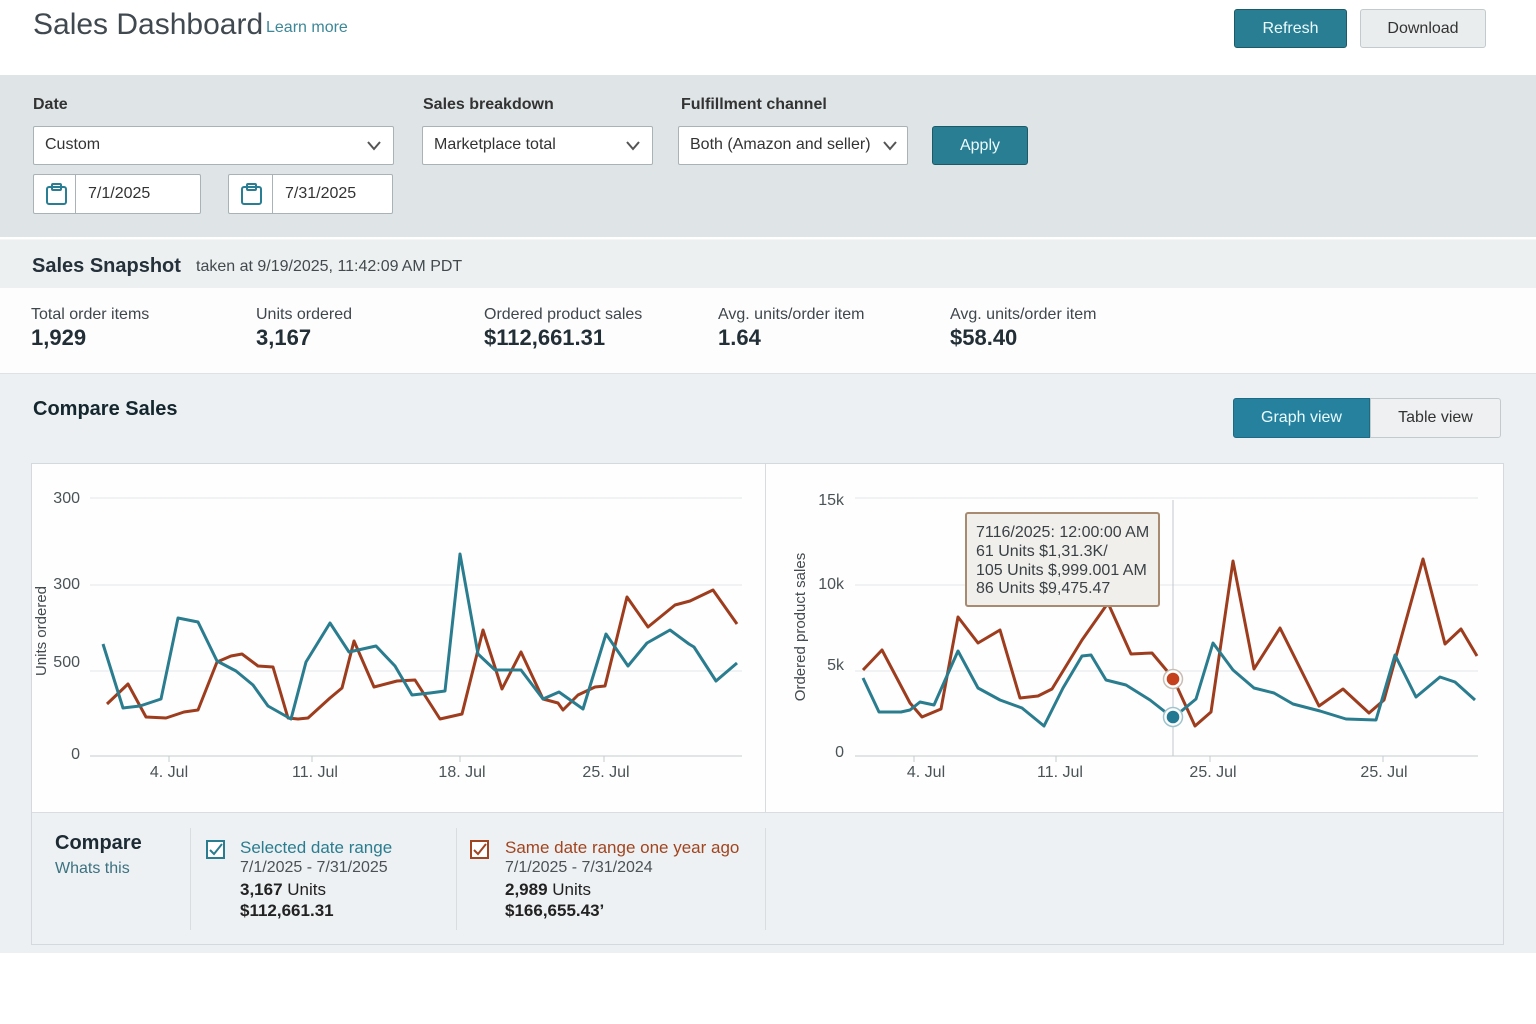 The width and height of the screenshot is (1536, 1024). I want to click on svg-text: 18. Jul, so click(461, 772).